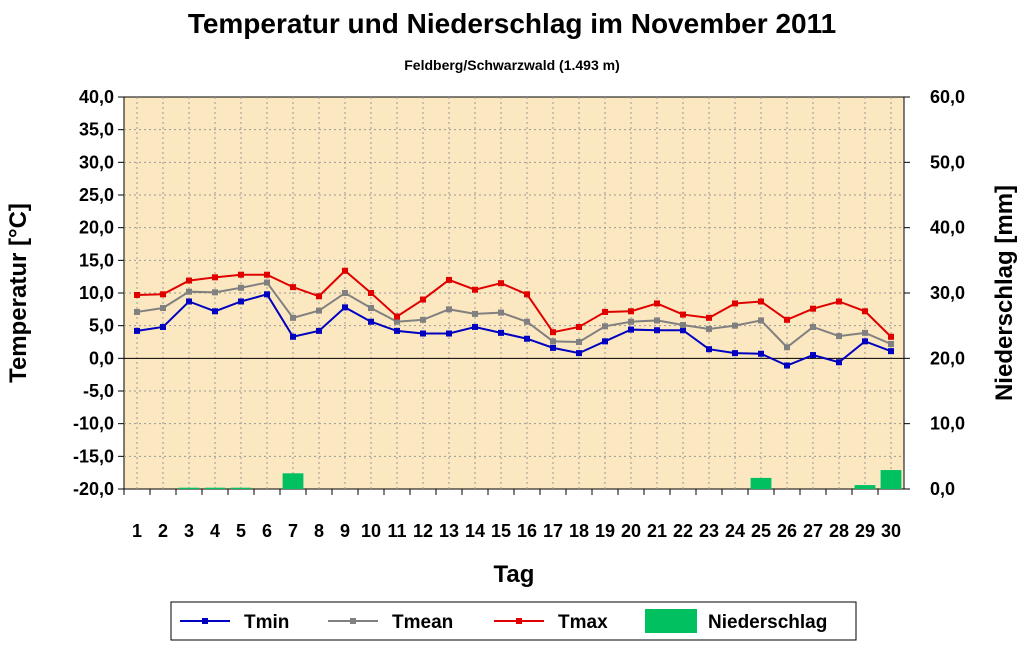  Describe the element at coordinates (579, 531) in the screenshot. I see `x-tick-label: 18` at that location.